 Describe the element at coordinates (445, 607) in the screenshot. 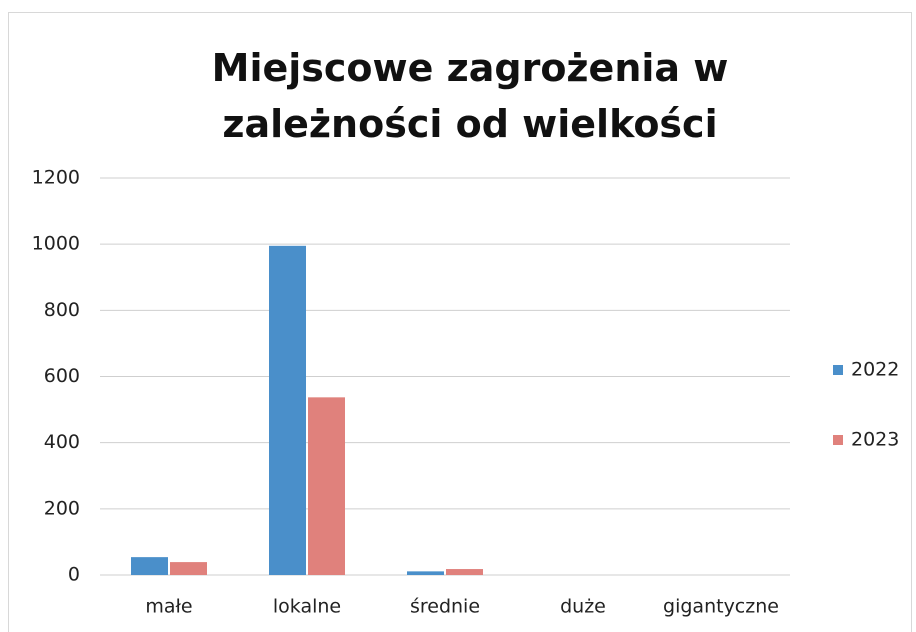

I see `x-tick-label: średnie` at that location.